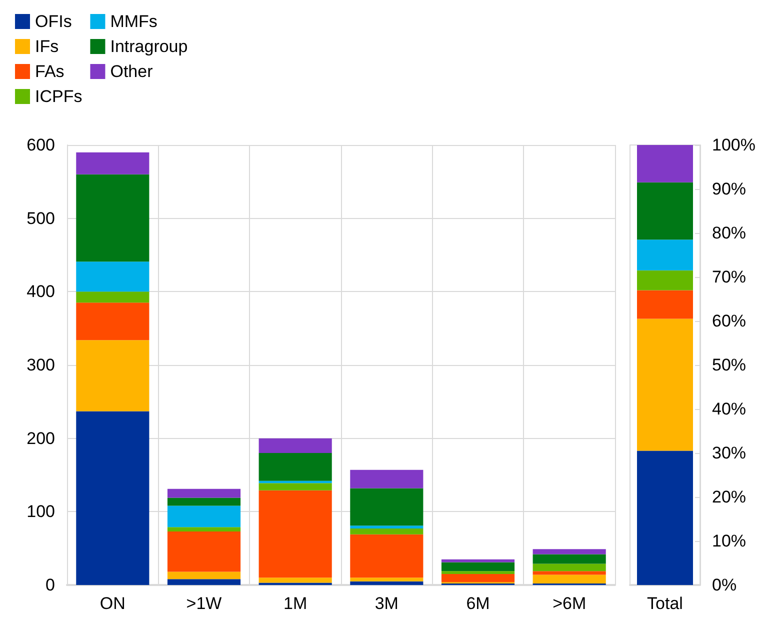 The image size is (773, 617). I want to click on y-tick-label: 500, so click(40, 218).